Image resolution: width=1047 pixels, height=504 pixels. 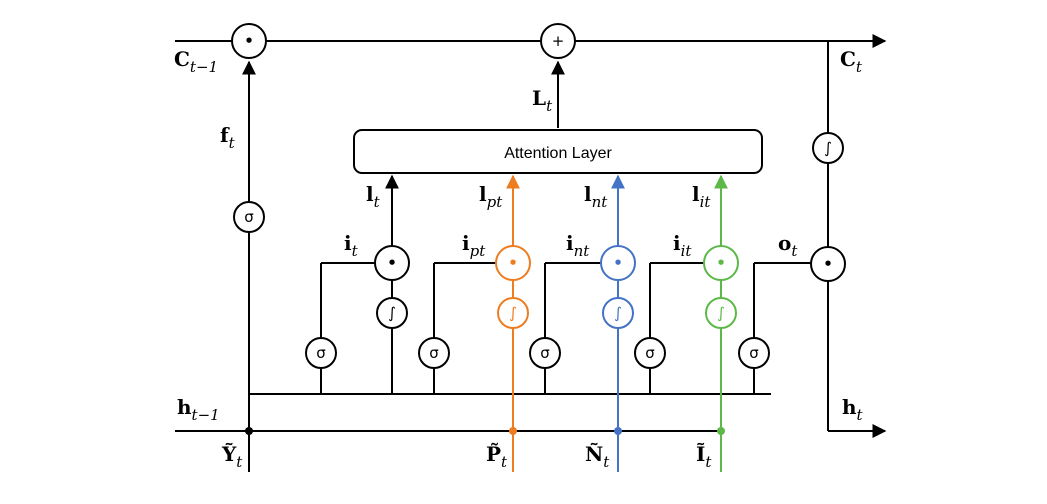 What do you see at coordinates (228, 137) in the screenshot?
I see `label-f-t: ft` at bounding box center [228, 137].